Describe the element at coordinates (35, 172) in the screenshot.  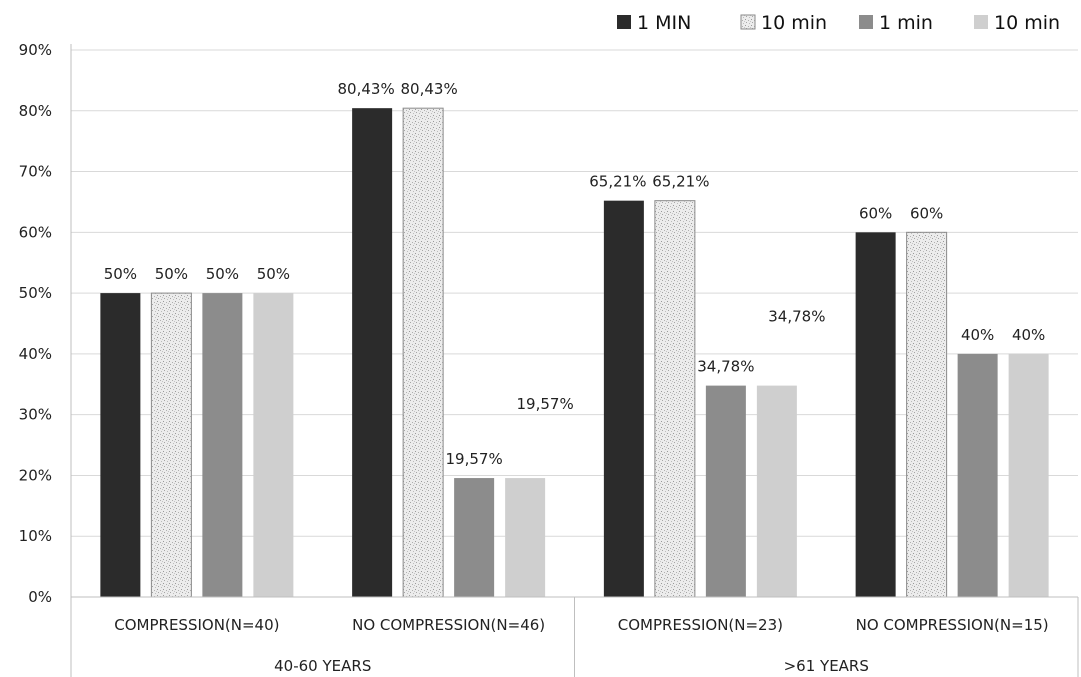
I see `y-tick-label: 70%` at that location.